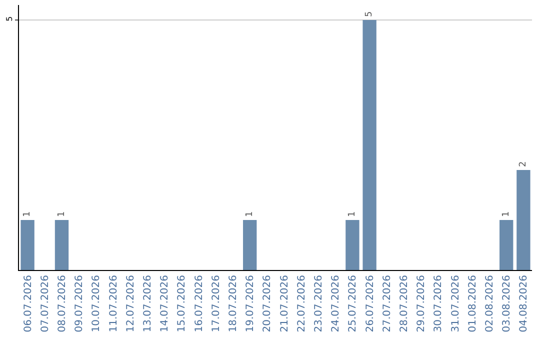  Describe the element at coordinates (336, 303) in the screenshot. I see `x-tick-label: 24.07.2026` at that location.